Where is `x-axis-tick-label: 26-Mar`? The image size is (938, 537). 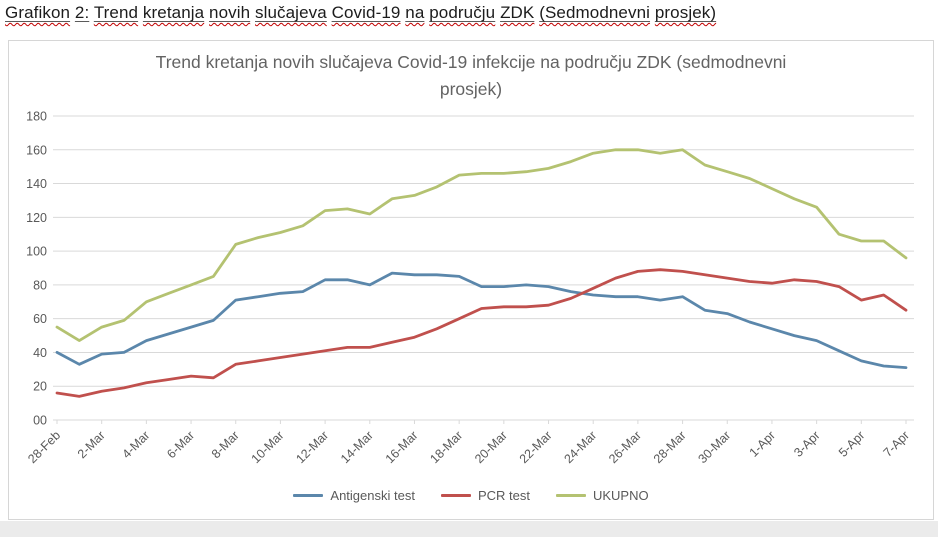
x-axis-tick-label: 26-Mar is located at coordinates (625, 447).